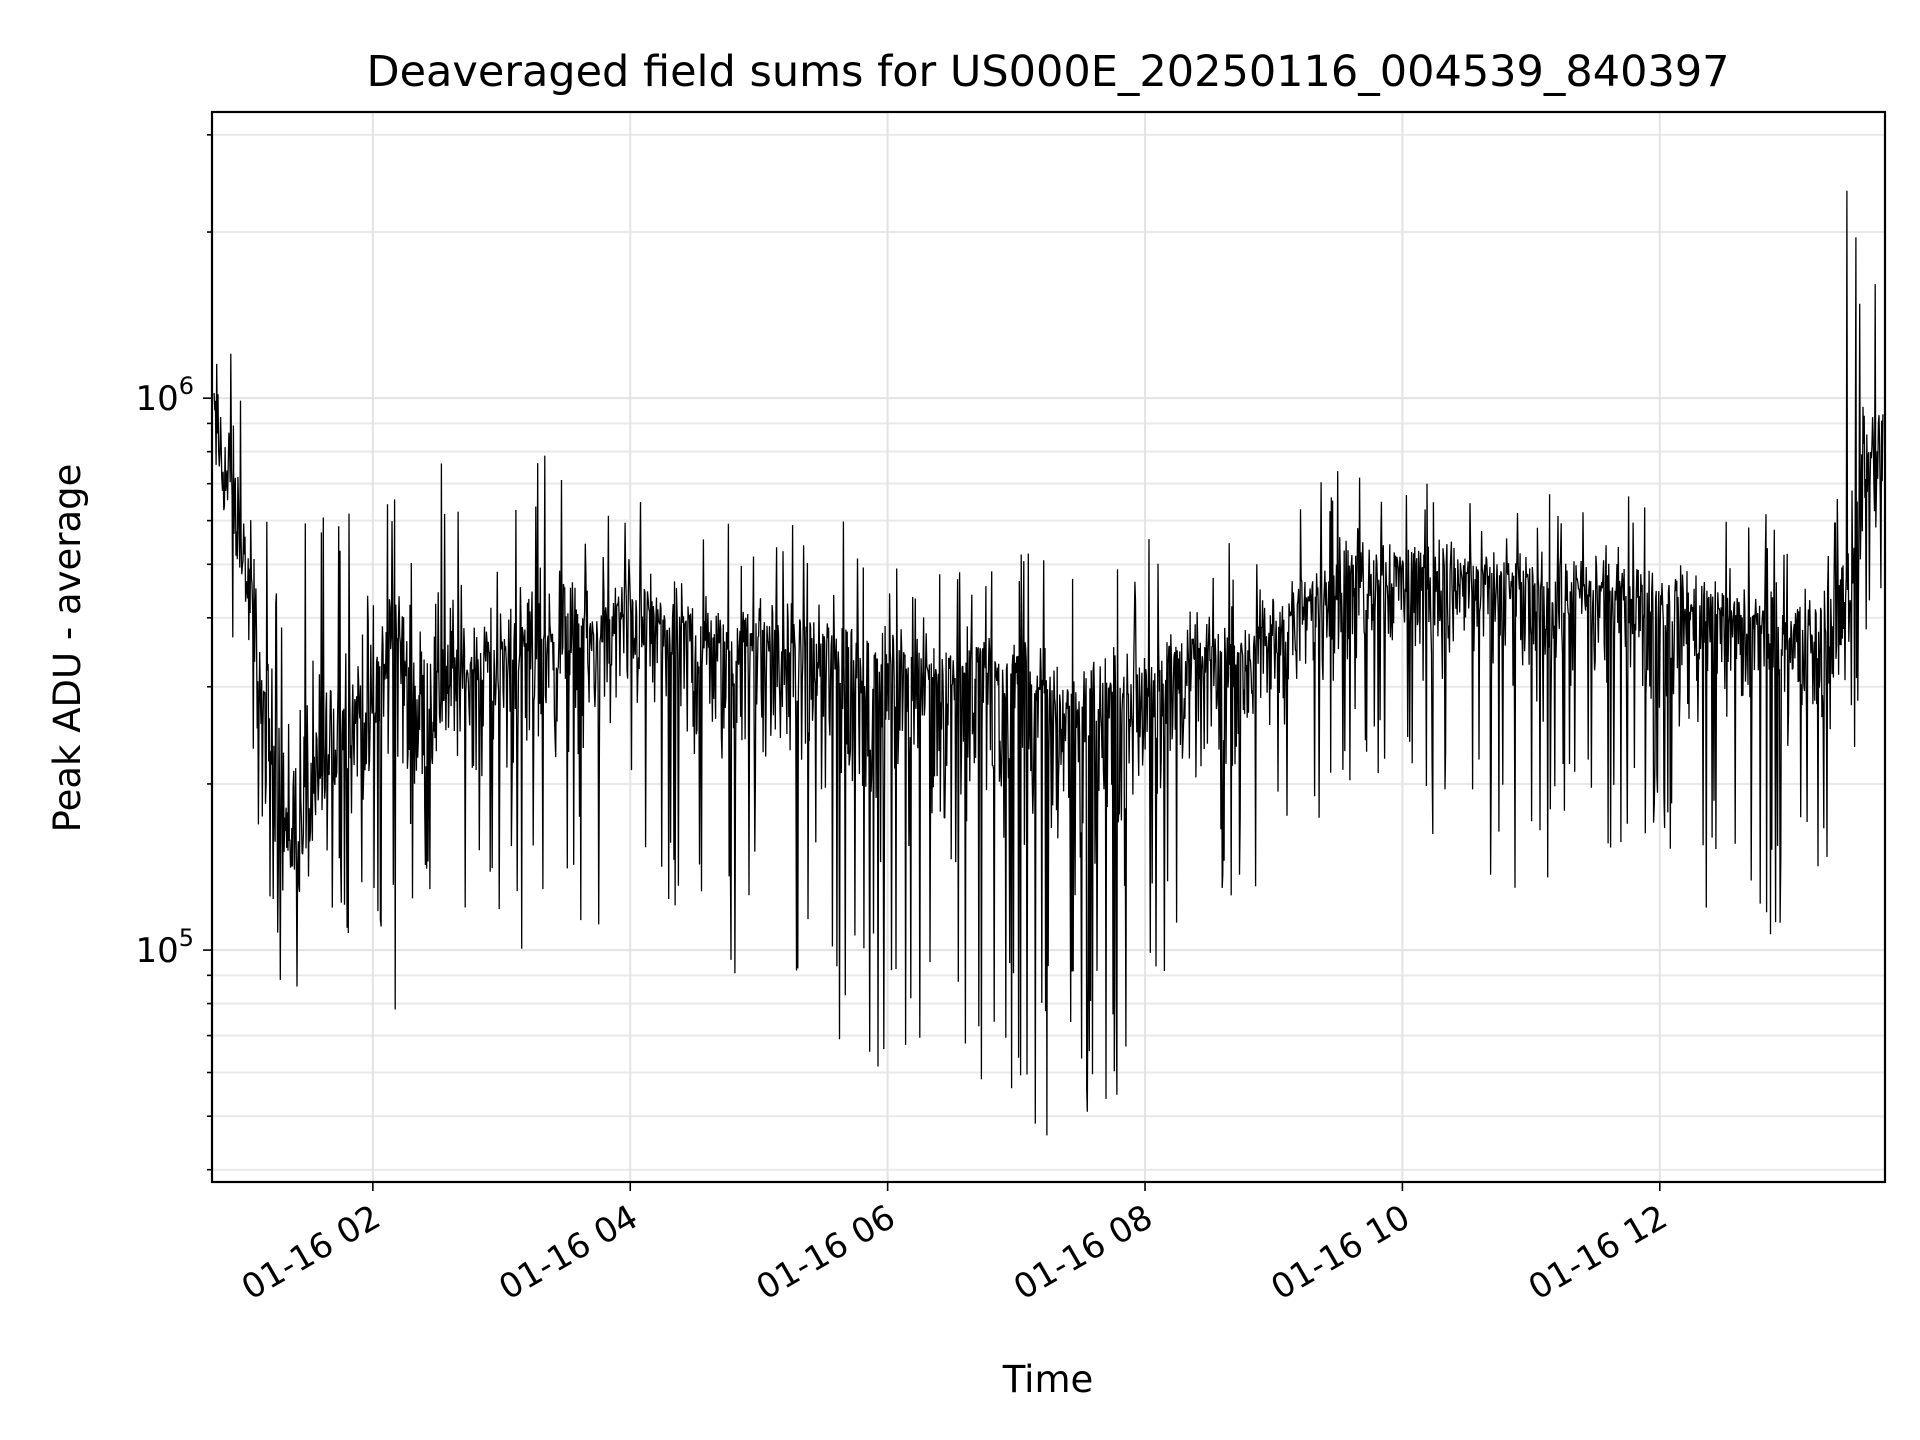  What do you see at coordinates (67, 648) in the screenshot?
I see `y-axis-label: Peak ADU - average` at bounding box center [67, 648].